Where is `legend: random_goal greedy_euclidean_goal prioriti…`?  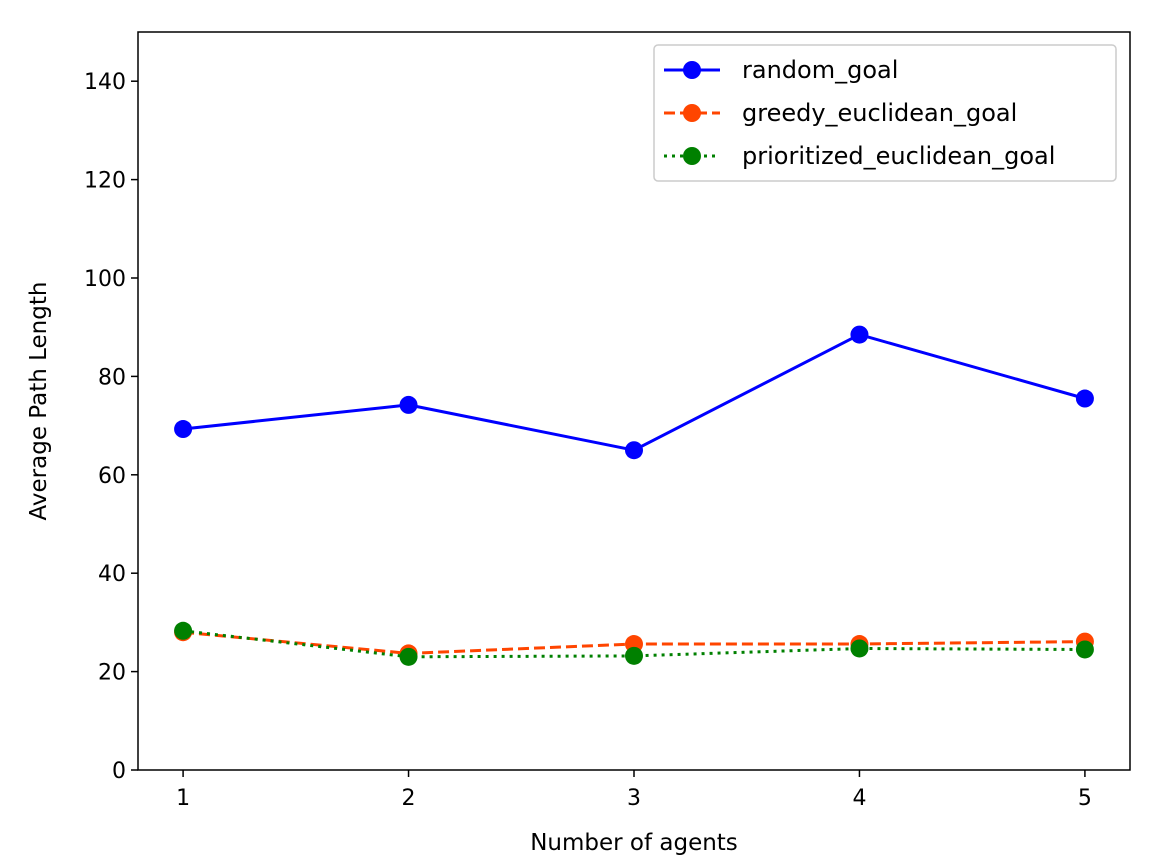 legend: random_goal greedy_euclidean_goal prioriti… is located at coordinates (885, 113).